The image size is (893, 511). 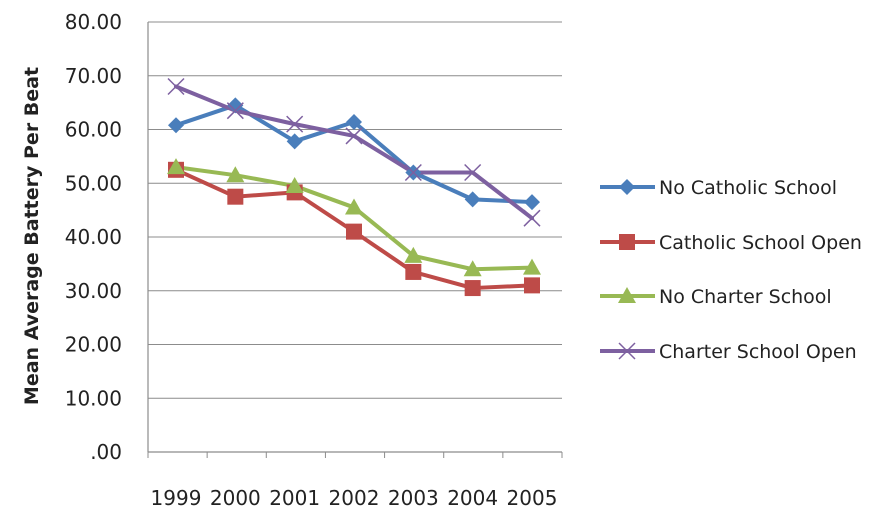 What do you see at coordinates (93, 22) in the screenshot?
I see `y-tick-label: 80.00` at bounding box center [93, 22].